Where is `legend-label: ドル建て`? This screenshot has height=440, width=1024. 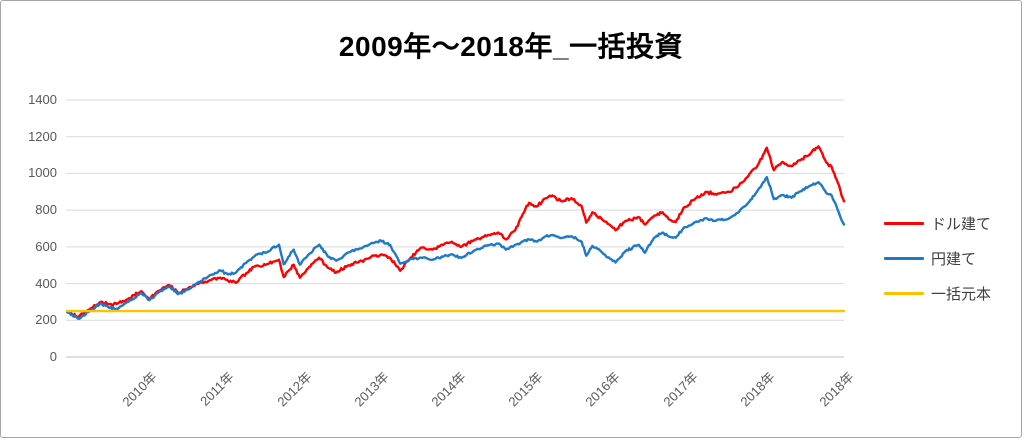 legend-label: ドル建て is located at coordinates (961, 224).